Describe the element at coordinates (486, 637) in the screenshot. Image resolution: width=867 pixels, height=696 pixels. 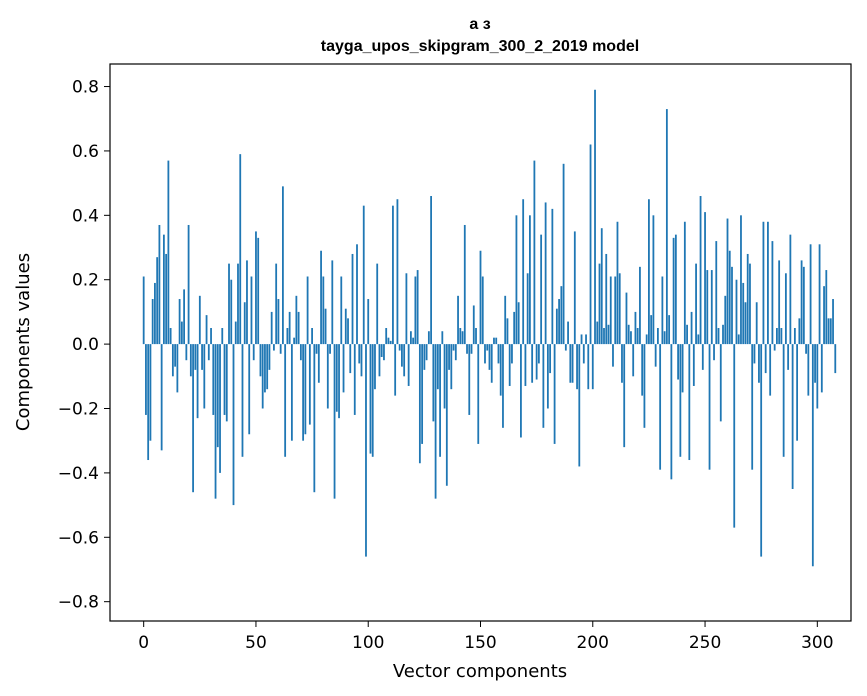
I see `x-axis: 0 50 100 150 200 250 300` at that location.